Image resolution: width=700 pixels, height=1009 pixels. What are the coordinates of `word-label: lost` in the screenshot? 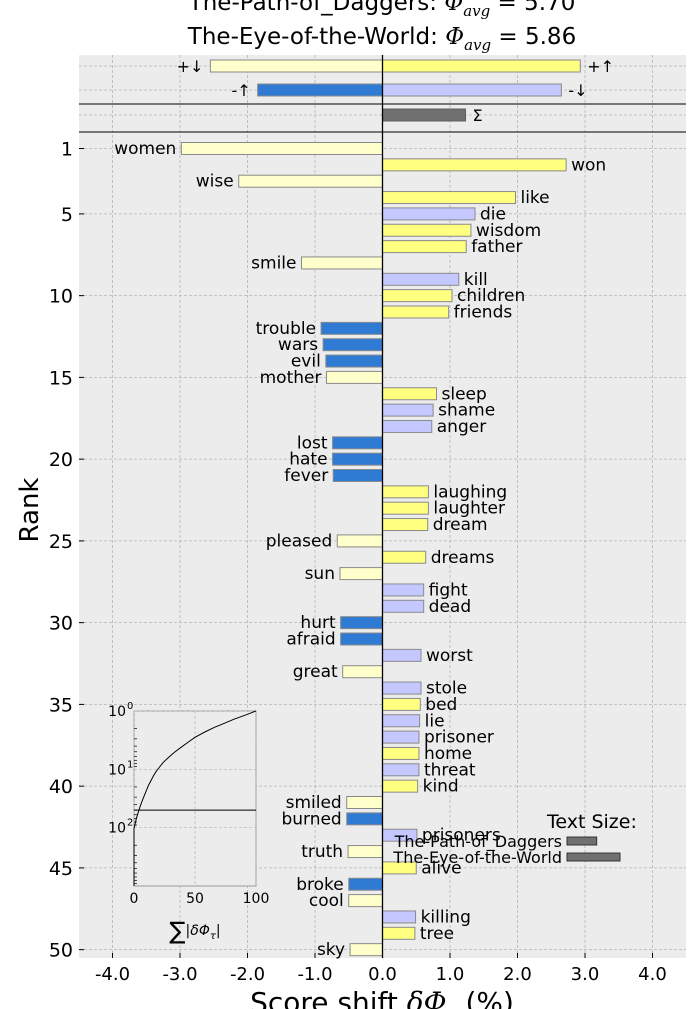 It's located at (312, 443).